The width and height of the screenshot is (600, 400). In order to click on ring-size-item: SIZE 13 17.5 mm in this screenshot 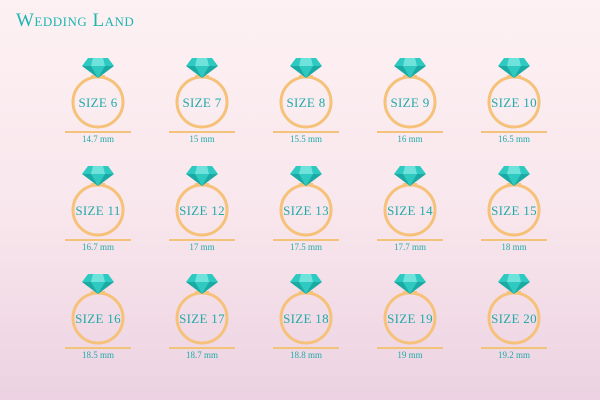, I will do `click(314, 216)`.